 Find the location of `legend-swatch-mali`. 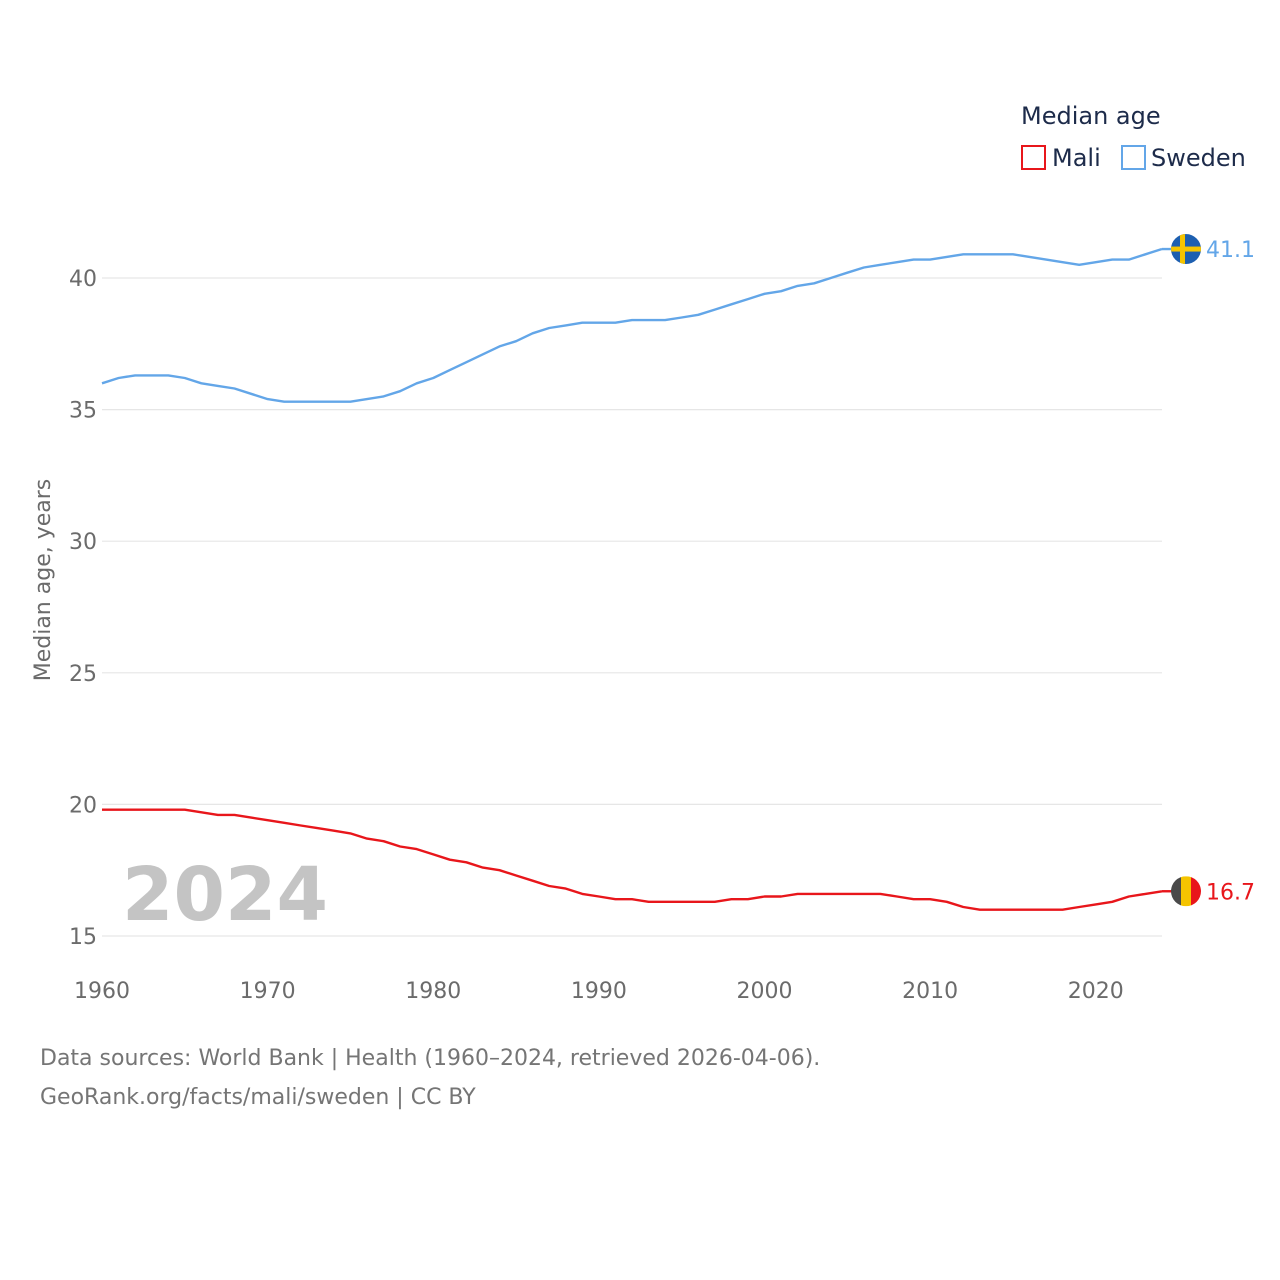

legend-swatch-mali is located at coordinates (1033, 157).